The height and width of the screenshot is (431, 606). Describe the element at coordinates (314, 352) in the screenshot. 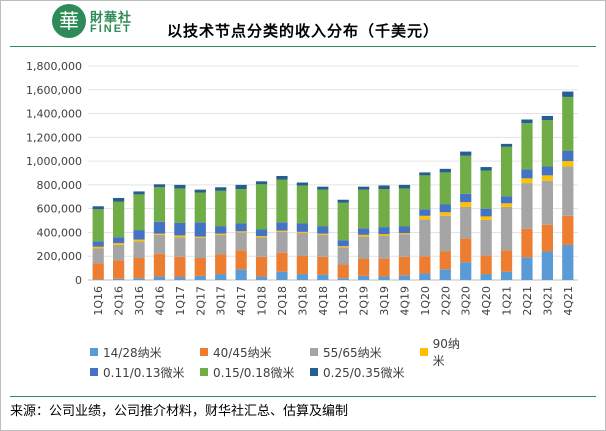

I see `legend-swatch` at that location.